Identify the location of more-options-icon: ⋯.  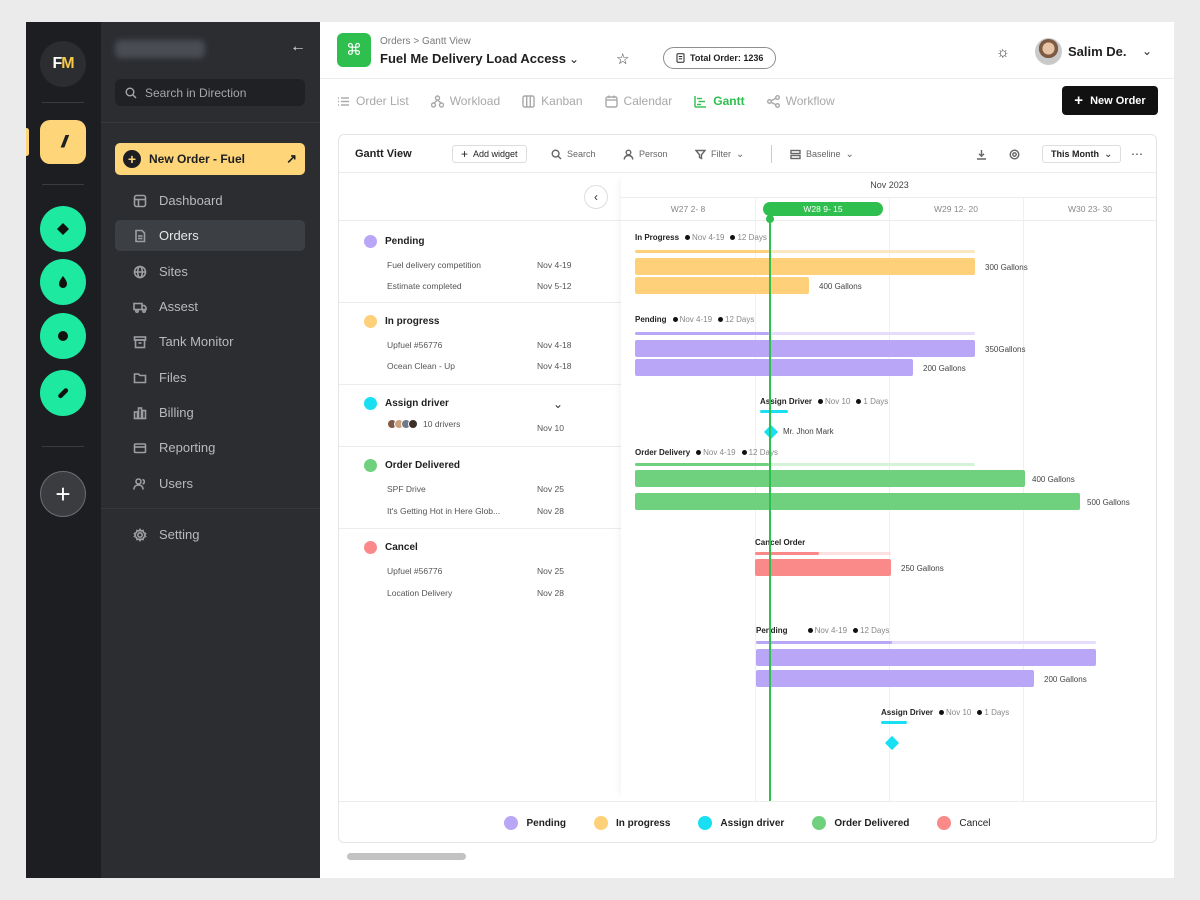
(1137, 154).